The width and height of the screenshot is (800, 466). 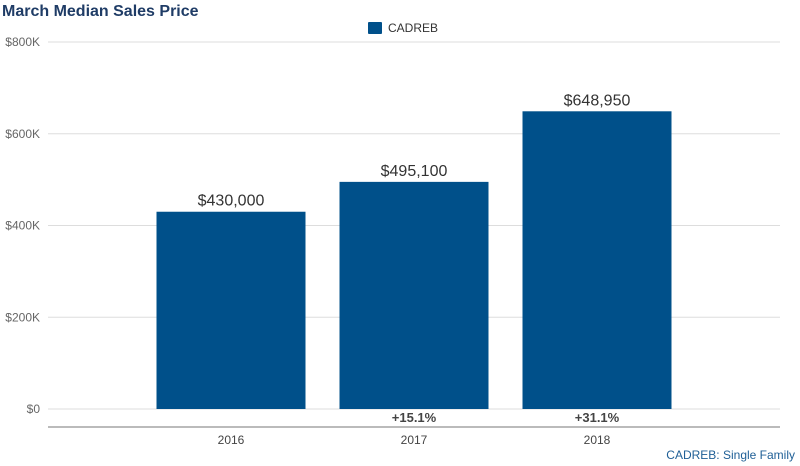 What do you see at coordinates (34, 409) in the screenshot?
I see `y-tick-label: $0` at bounding box center [34, 409].